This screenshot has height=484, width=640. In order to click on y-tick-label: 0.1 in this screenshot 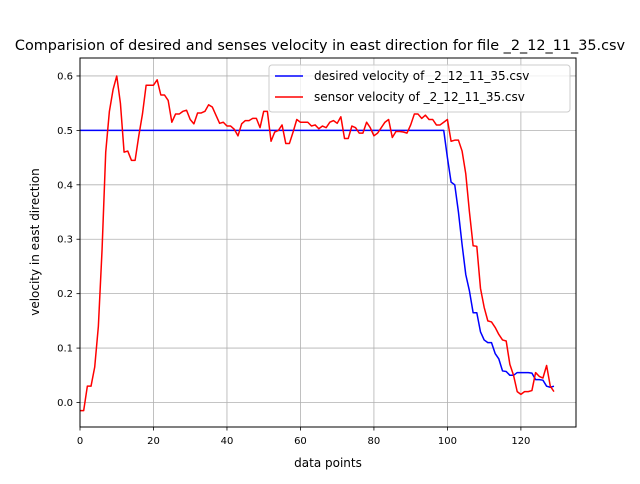, I will do `click(65, 349)`.